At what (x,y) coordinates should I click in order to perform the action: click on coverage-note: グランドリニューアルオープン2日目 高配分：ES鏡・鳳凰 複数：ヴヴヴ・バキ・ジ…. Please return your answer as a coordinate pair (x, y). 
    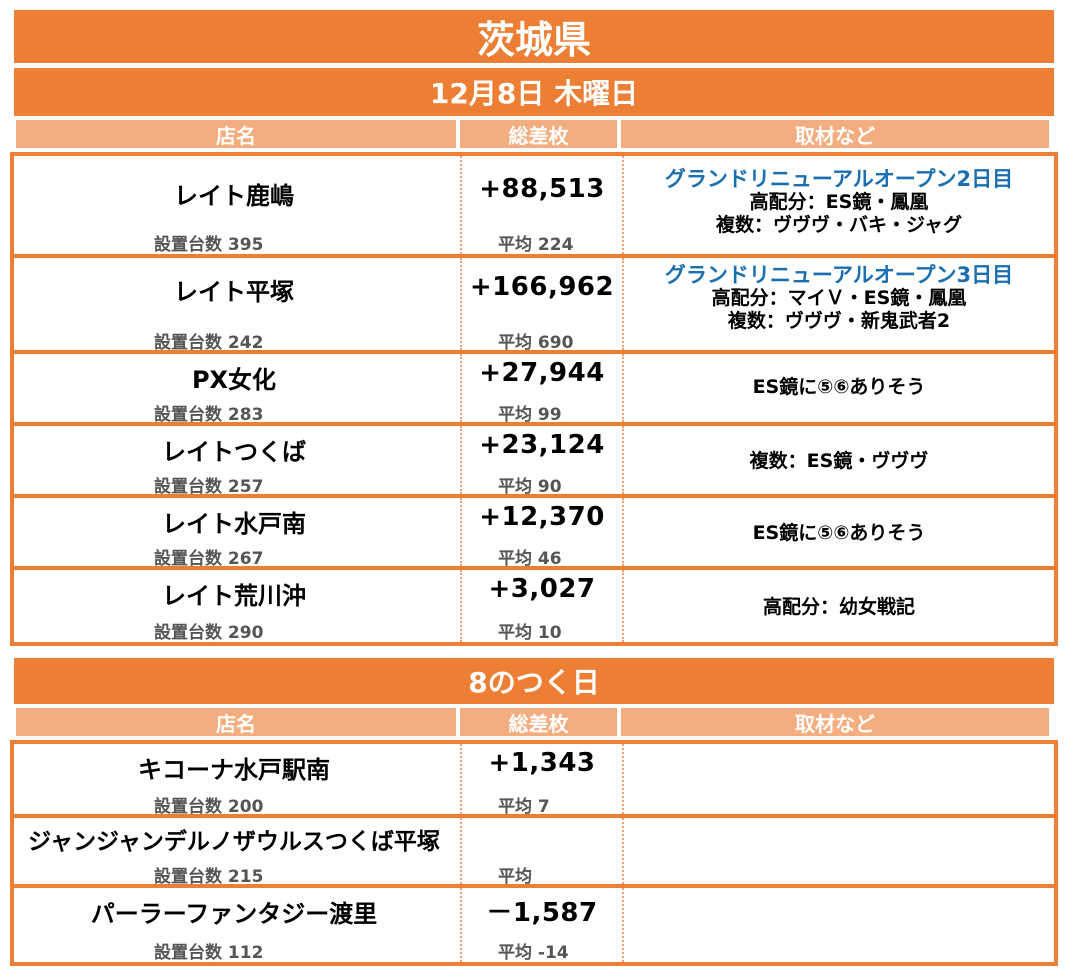
    Looking at the image, I should click on (839, 202).